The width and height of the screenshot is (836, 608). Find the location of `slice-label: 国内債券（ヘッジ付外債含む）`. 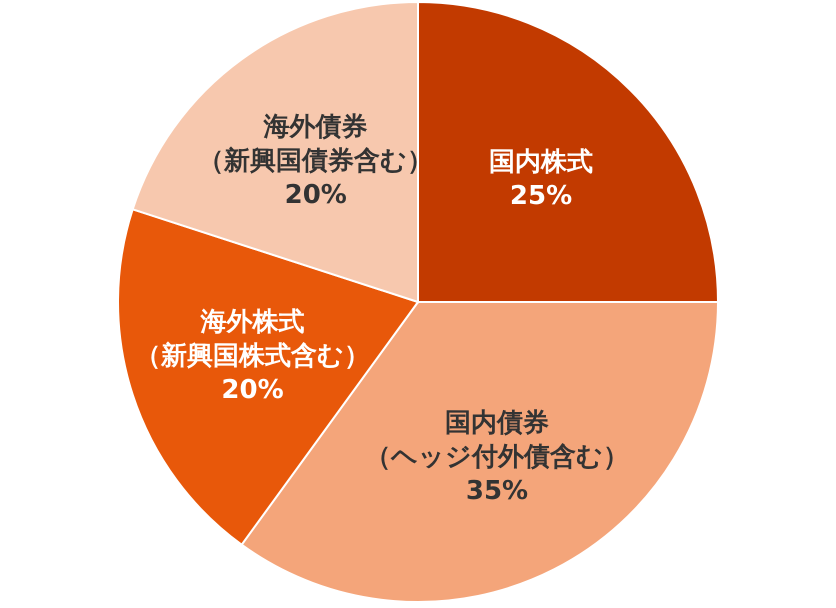

slice-label: 国内債券（ヘッジ付外債含む） is located at coordinates (496, 440).